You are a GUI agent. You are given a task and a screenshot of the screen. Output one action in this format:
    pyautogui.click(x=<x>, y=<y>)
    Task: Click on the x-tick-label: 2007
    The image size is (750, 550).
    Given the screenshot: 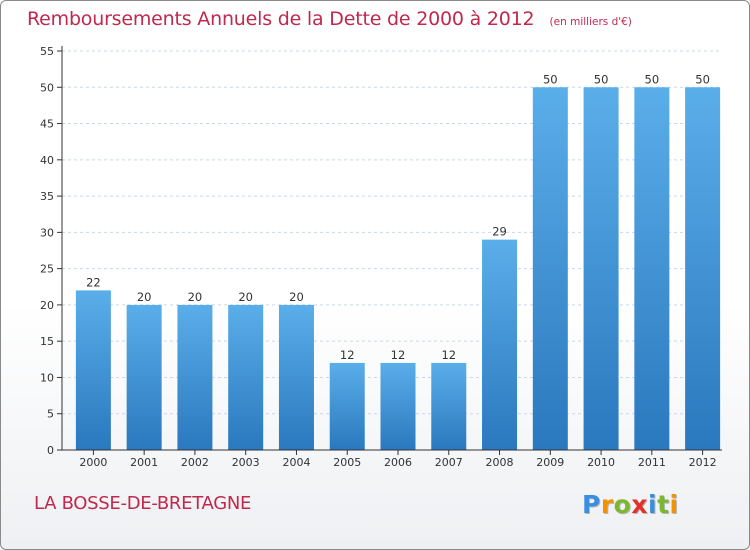 What is the action you would take?
    pyautogui.click(x=449, y=462)
    